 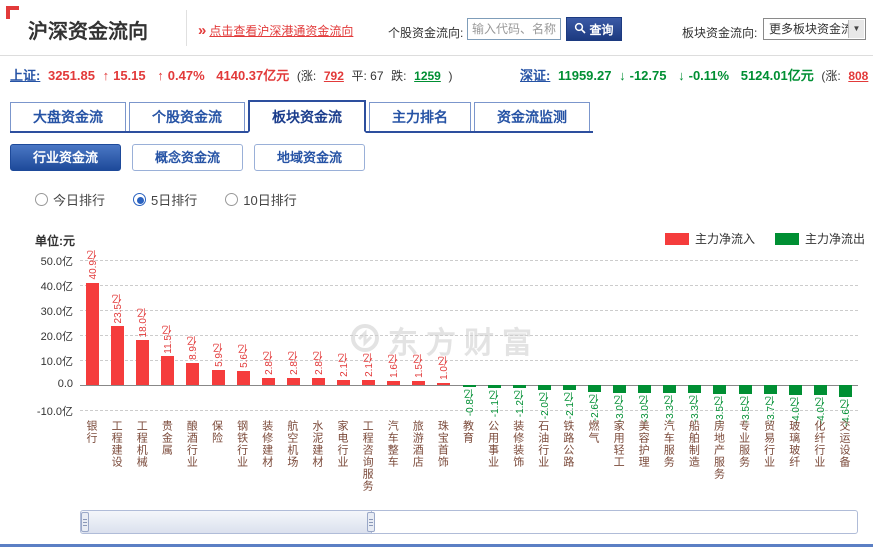 What do you see at coordinates (814, 29) in the screenshot?
I see `sector-select: 更多板块资金流向 ▼` at bounding box center [814, 29].